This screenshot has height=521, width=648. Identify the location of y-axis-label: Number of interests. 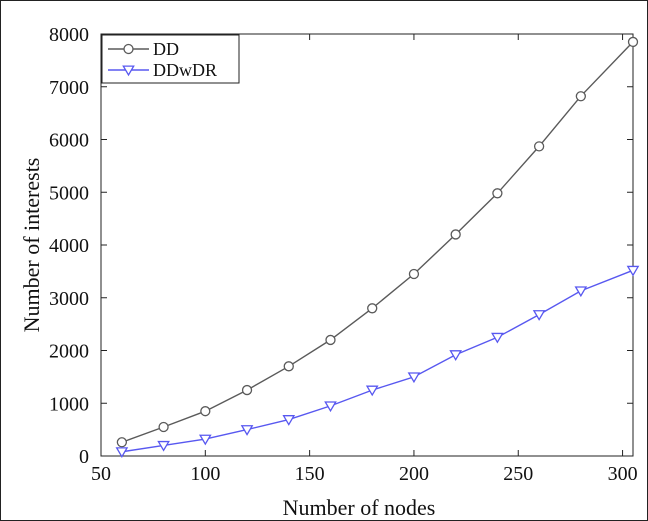
(31, 245).